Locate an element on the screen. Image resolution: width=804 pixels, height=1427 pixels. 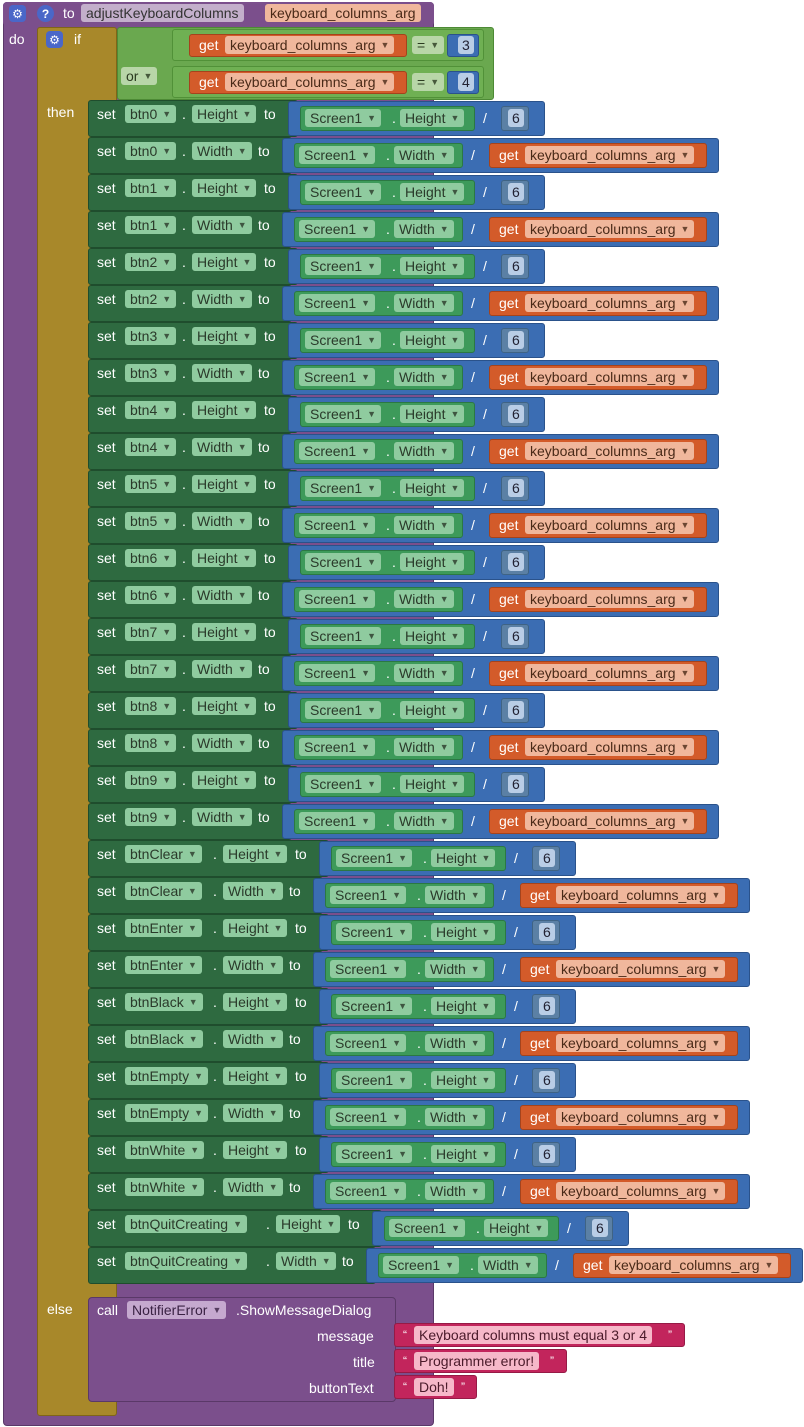
procedure-name-field: adjustKeyboardColumns is located at coordinates (162, 13).